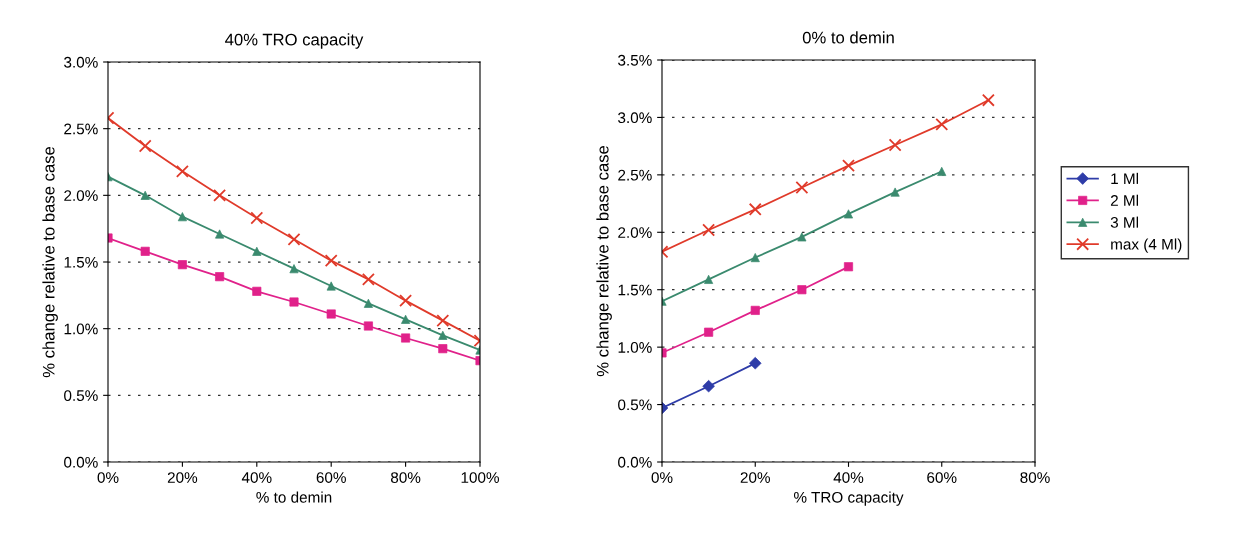 This screenshot has height=538, width=1248. I want to click on chart-title: 40% TRO capacity, so click(294, 41).